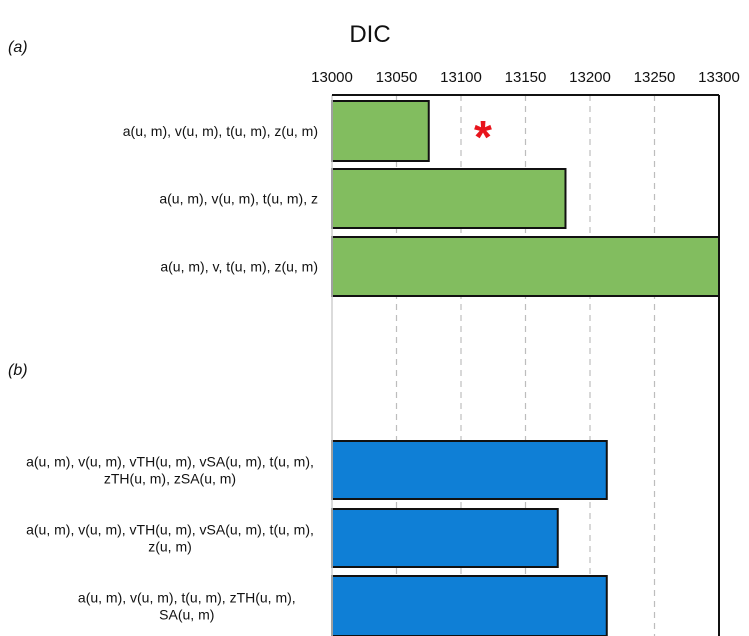 The image size is (749, 636). Describe the element at coordinates (238, 199) in the screenshot. I see `category-label-panel0-1: a(u, m), v(u, m), t(u, m), z` at that location.